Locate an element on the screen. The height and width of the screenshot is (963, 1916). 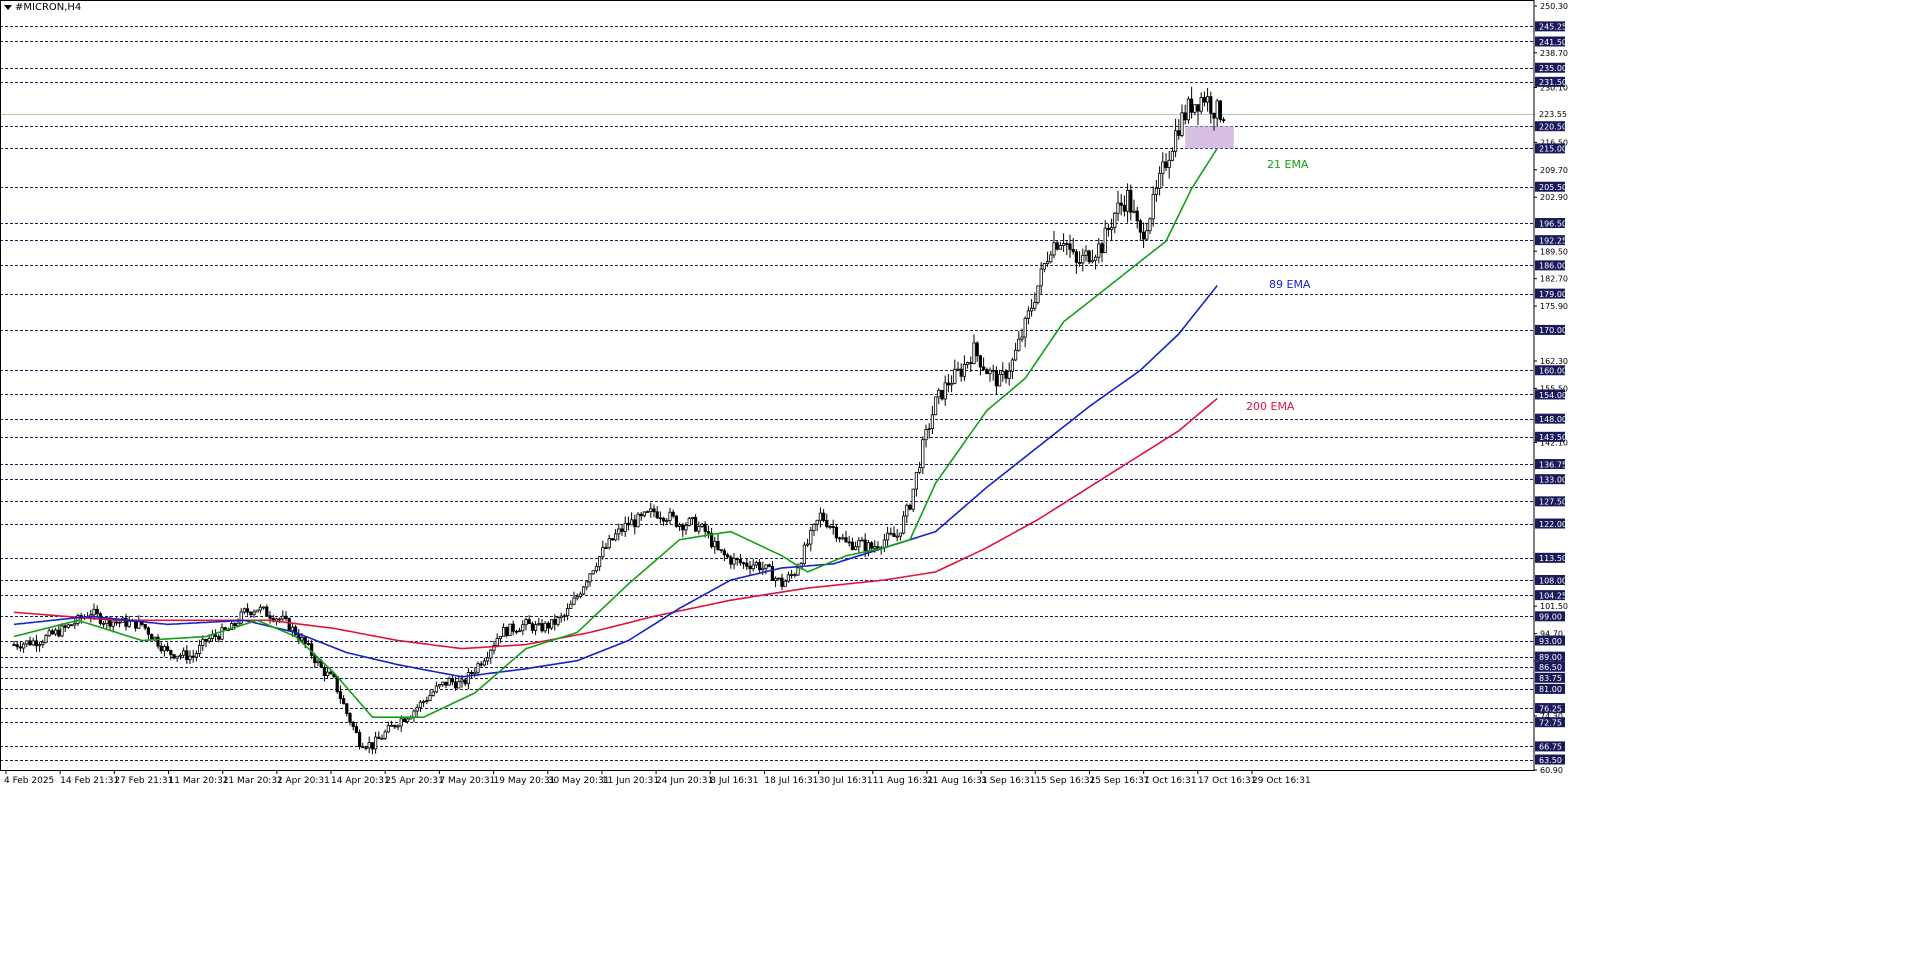
y-tick-label: 175.90 is located at coordinates (1554, 306).